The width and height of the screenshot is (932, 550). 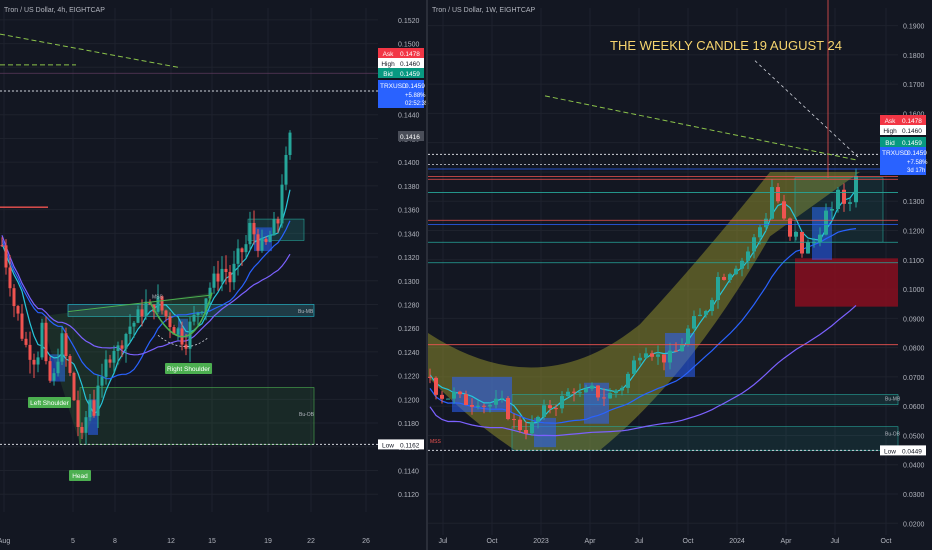 I want to click on bid-tag-value: 0.1459, so click(x=912, y=143).